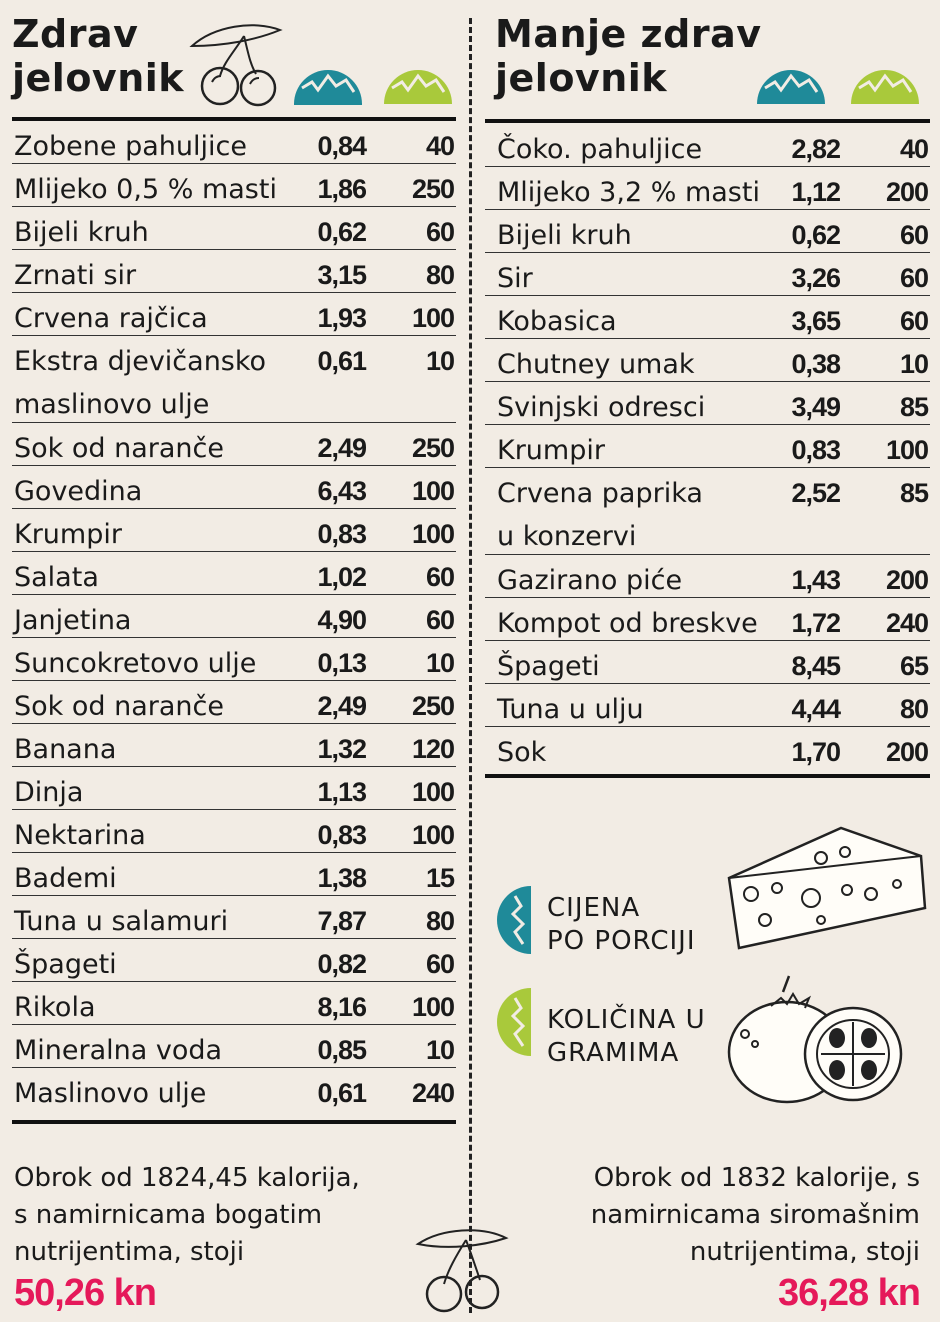 This screenshot has width=940, height=1322. Describe the element at coordinates (234, 745) in the screenshot. I see `table-row: Banana 1,32 120` at that location.